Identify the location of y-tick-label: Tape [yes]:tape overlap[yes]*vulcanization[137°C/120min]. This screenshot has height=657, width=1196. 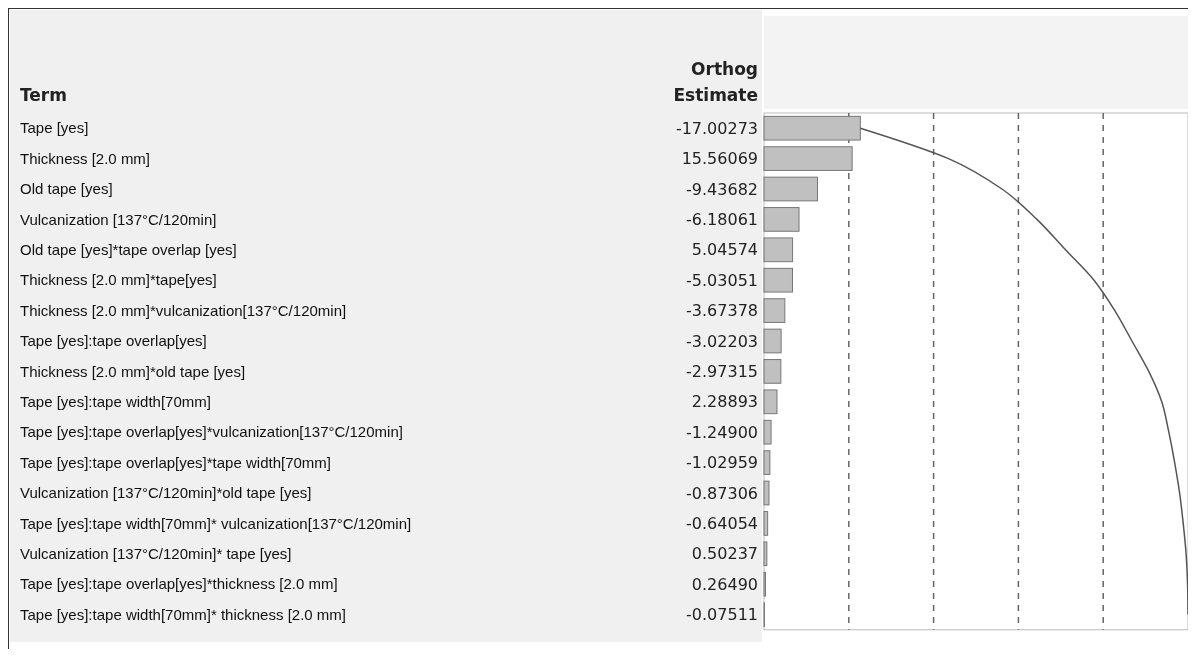
(211, 432).